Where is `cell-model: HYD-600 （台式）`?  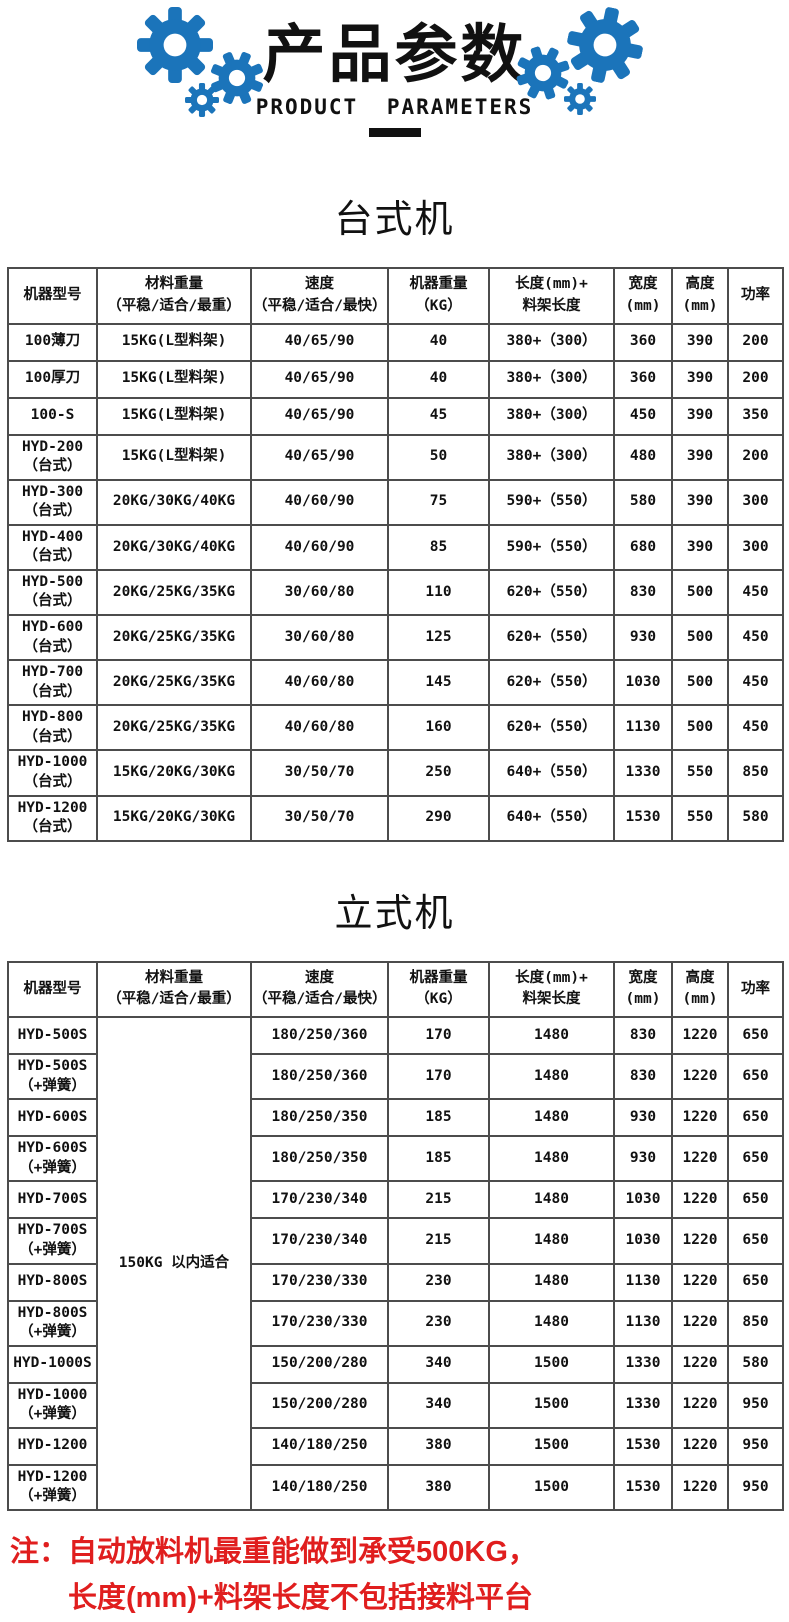 cell-model: HYD-600 （台式） is located at coordinates (52, 637).